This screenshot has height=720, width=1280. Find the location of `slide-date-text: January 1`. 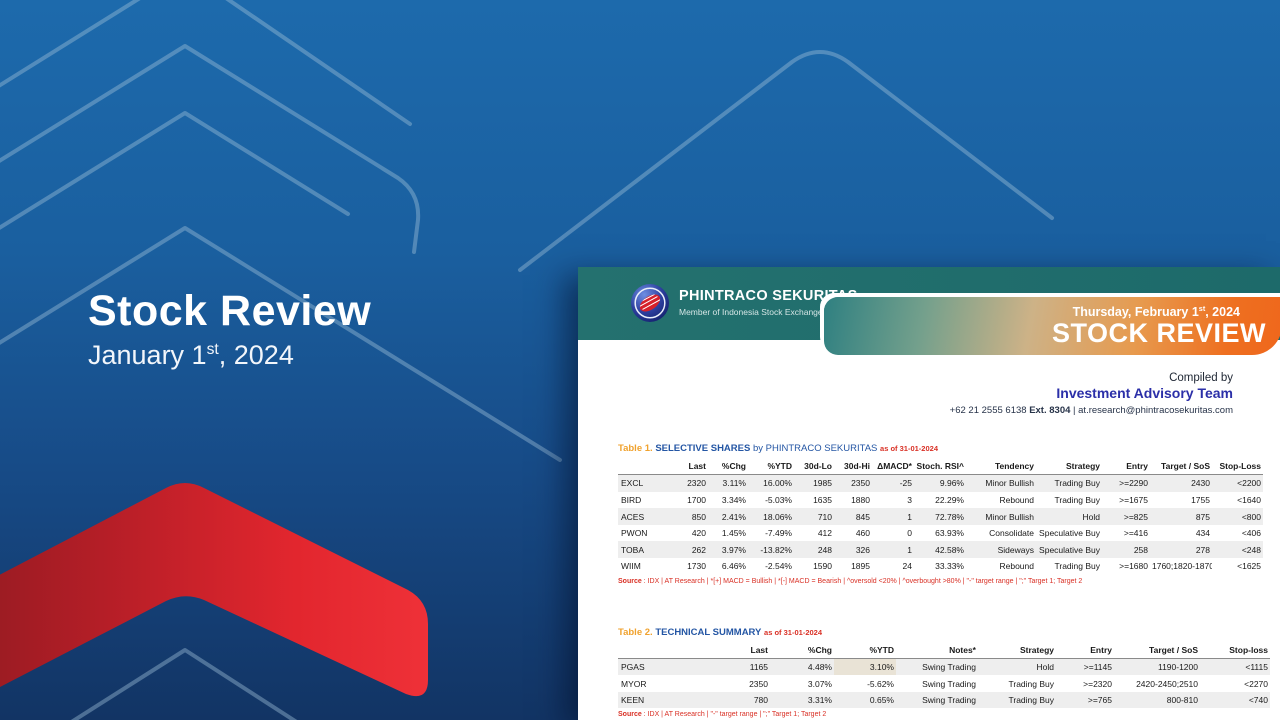

slide-date-text: January 1 is located at coordinates (147, 355).